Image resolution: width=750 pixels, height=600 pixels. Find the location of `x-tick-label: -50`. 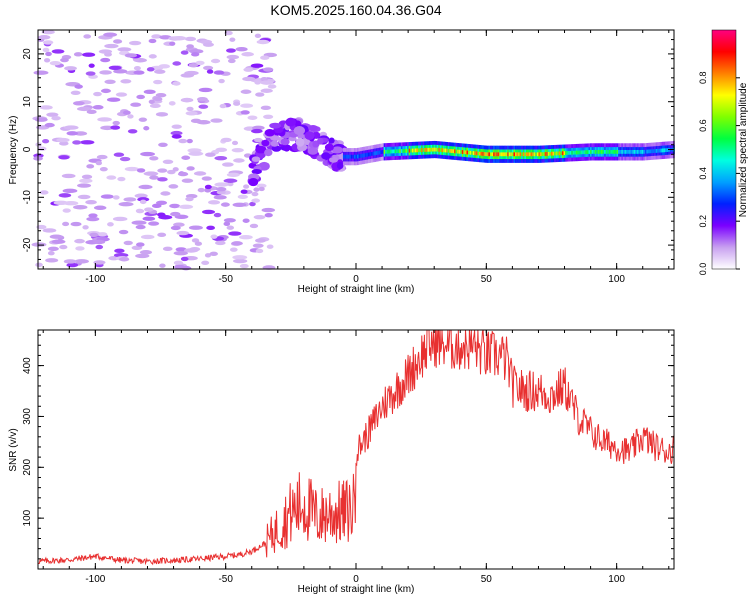

x-tick-label: -50 is located at coordinates (225, 279).